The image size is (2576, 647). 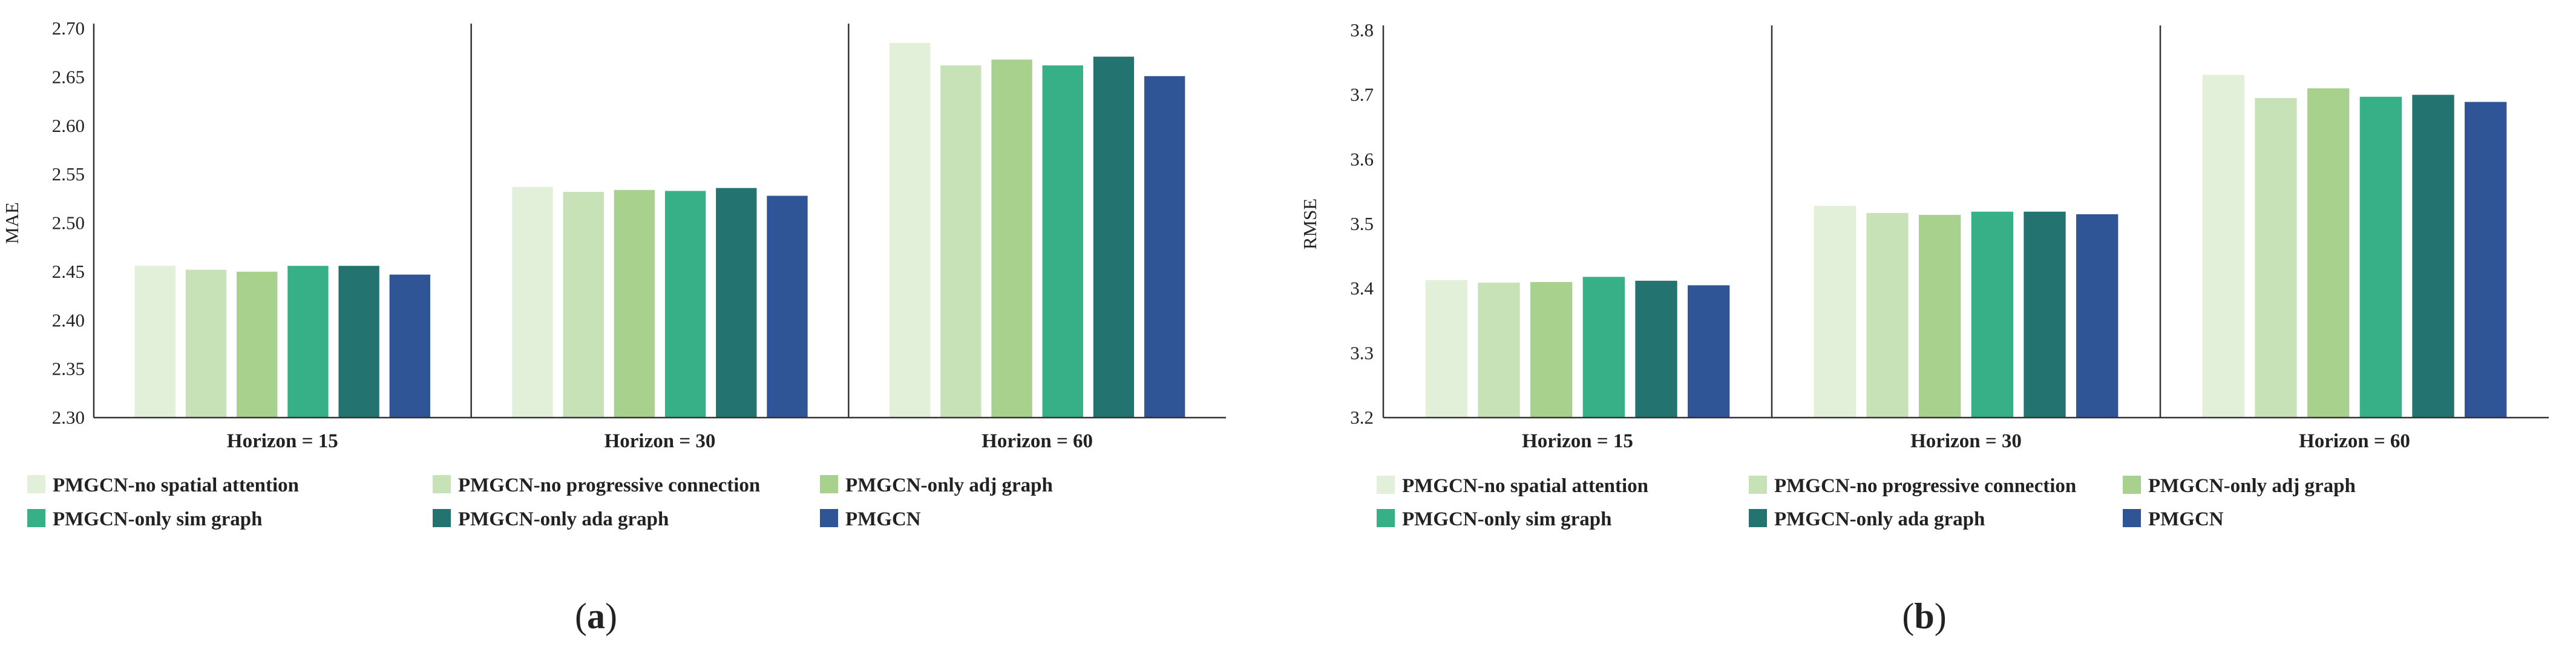 I want to click on y-tick-label: 2.50, so click(x=68, y=223).